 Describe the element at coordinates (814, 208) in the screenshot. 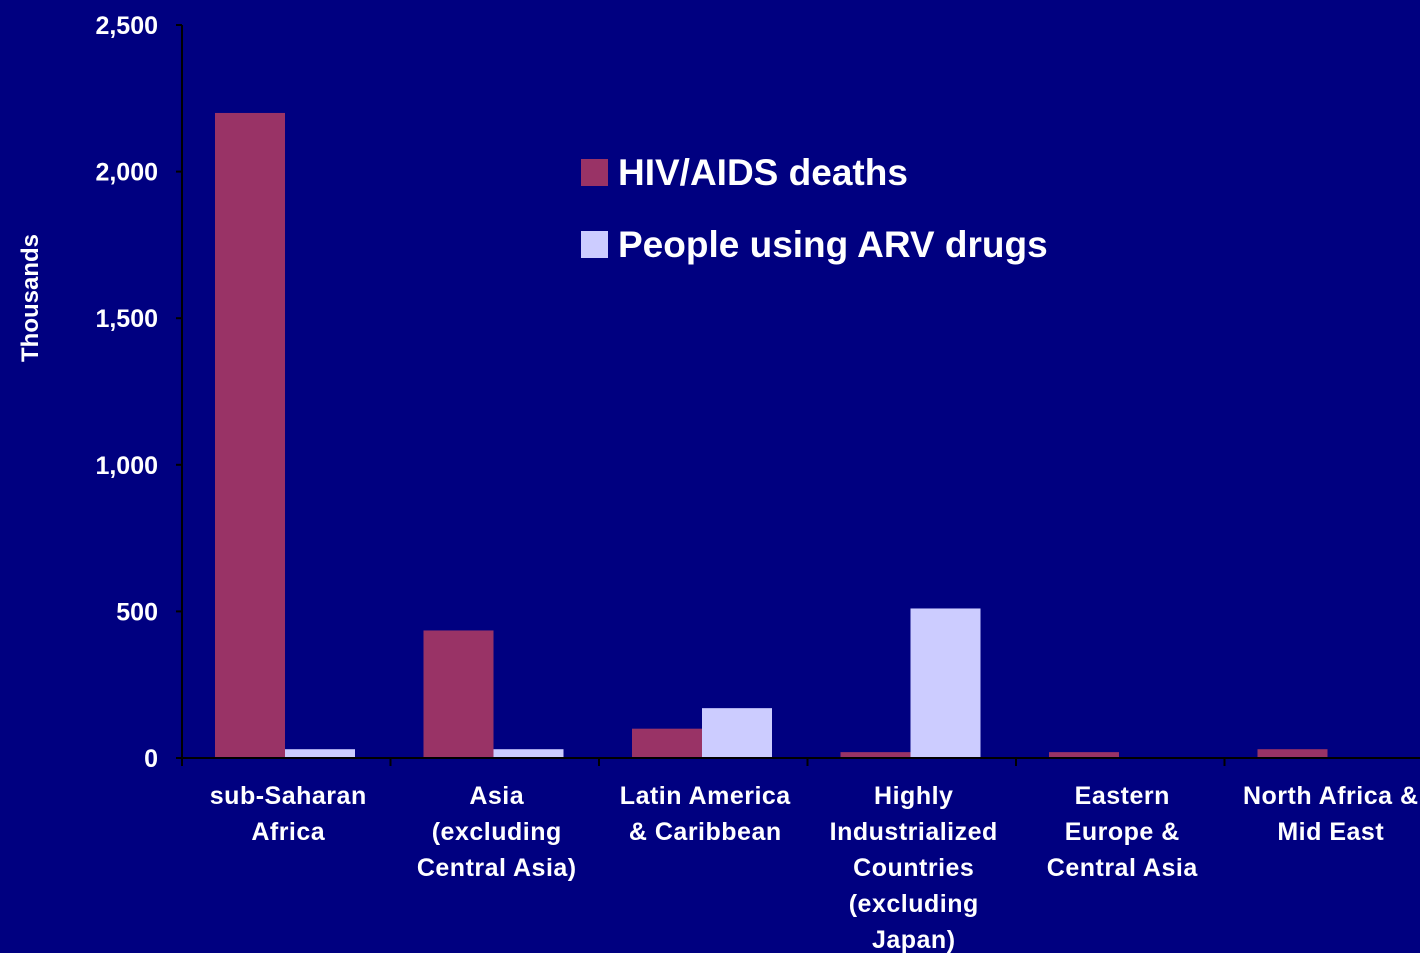

I see `legend: HIV/AIDS deaths People using ARV drugs` at that location.